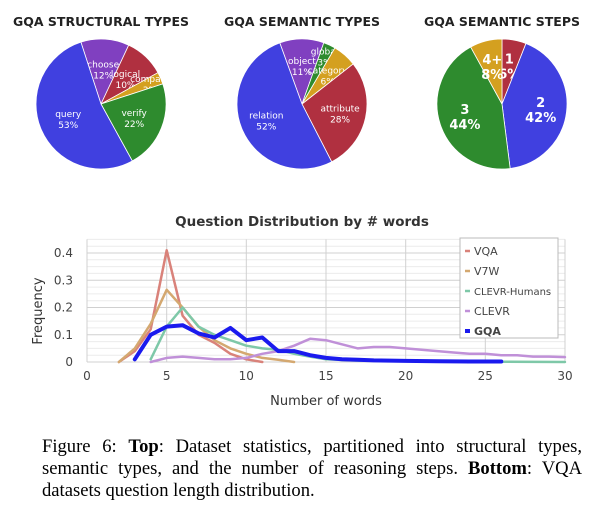 Image resolution: width=604 pixels, height=528 pixels. Describe the element at coordinates (125, 75) in the screenshot. I see `pie-slice-label: logical` at that location.